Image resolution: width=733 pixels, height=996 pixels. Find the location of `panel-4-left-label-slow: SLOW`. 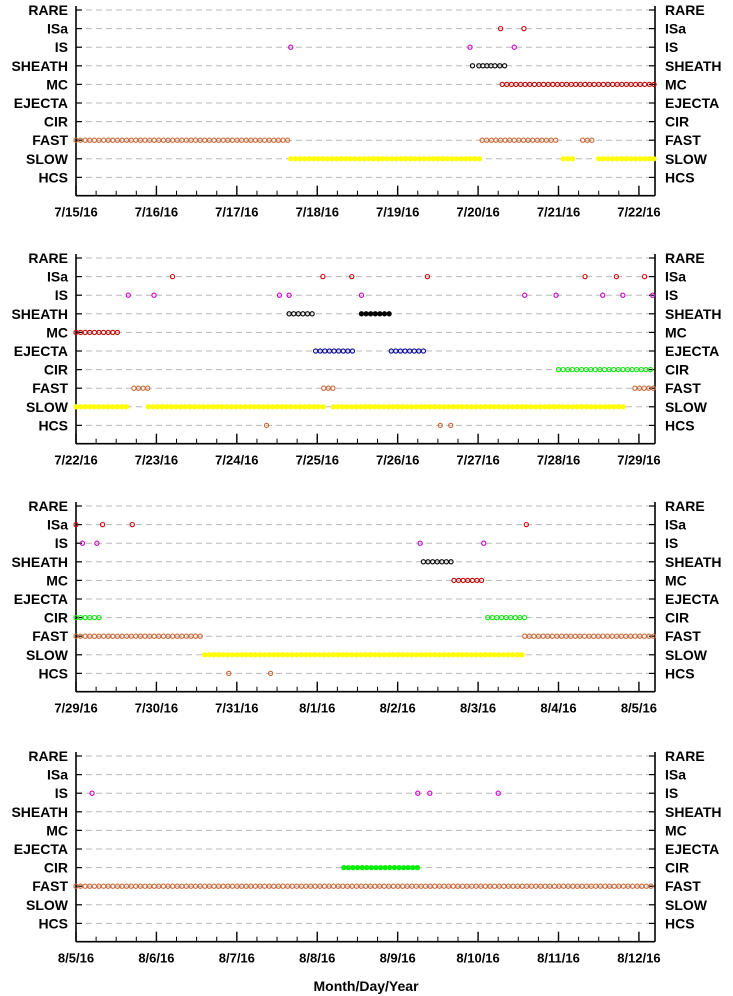

panel-4-left-label-slow: SLOW is located at coordinates (47, 905).